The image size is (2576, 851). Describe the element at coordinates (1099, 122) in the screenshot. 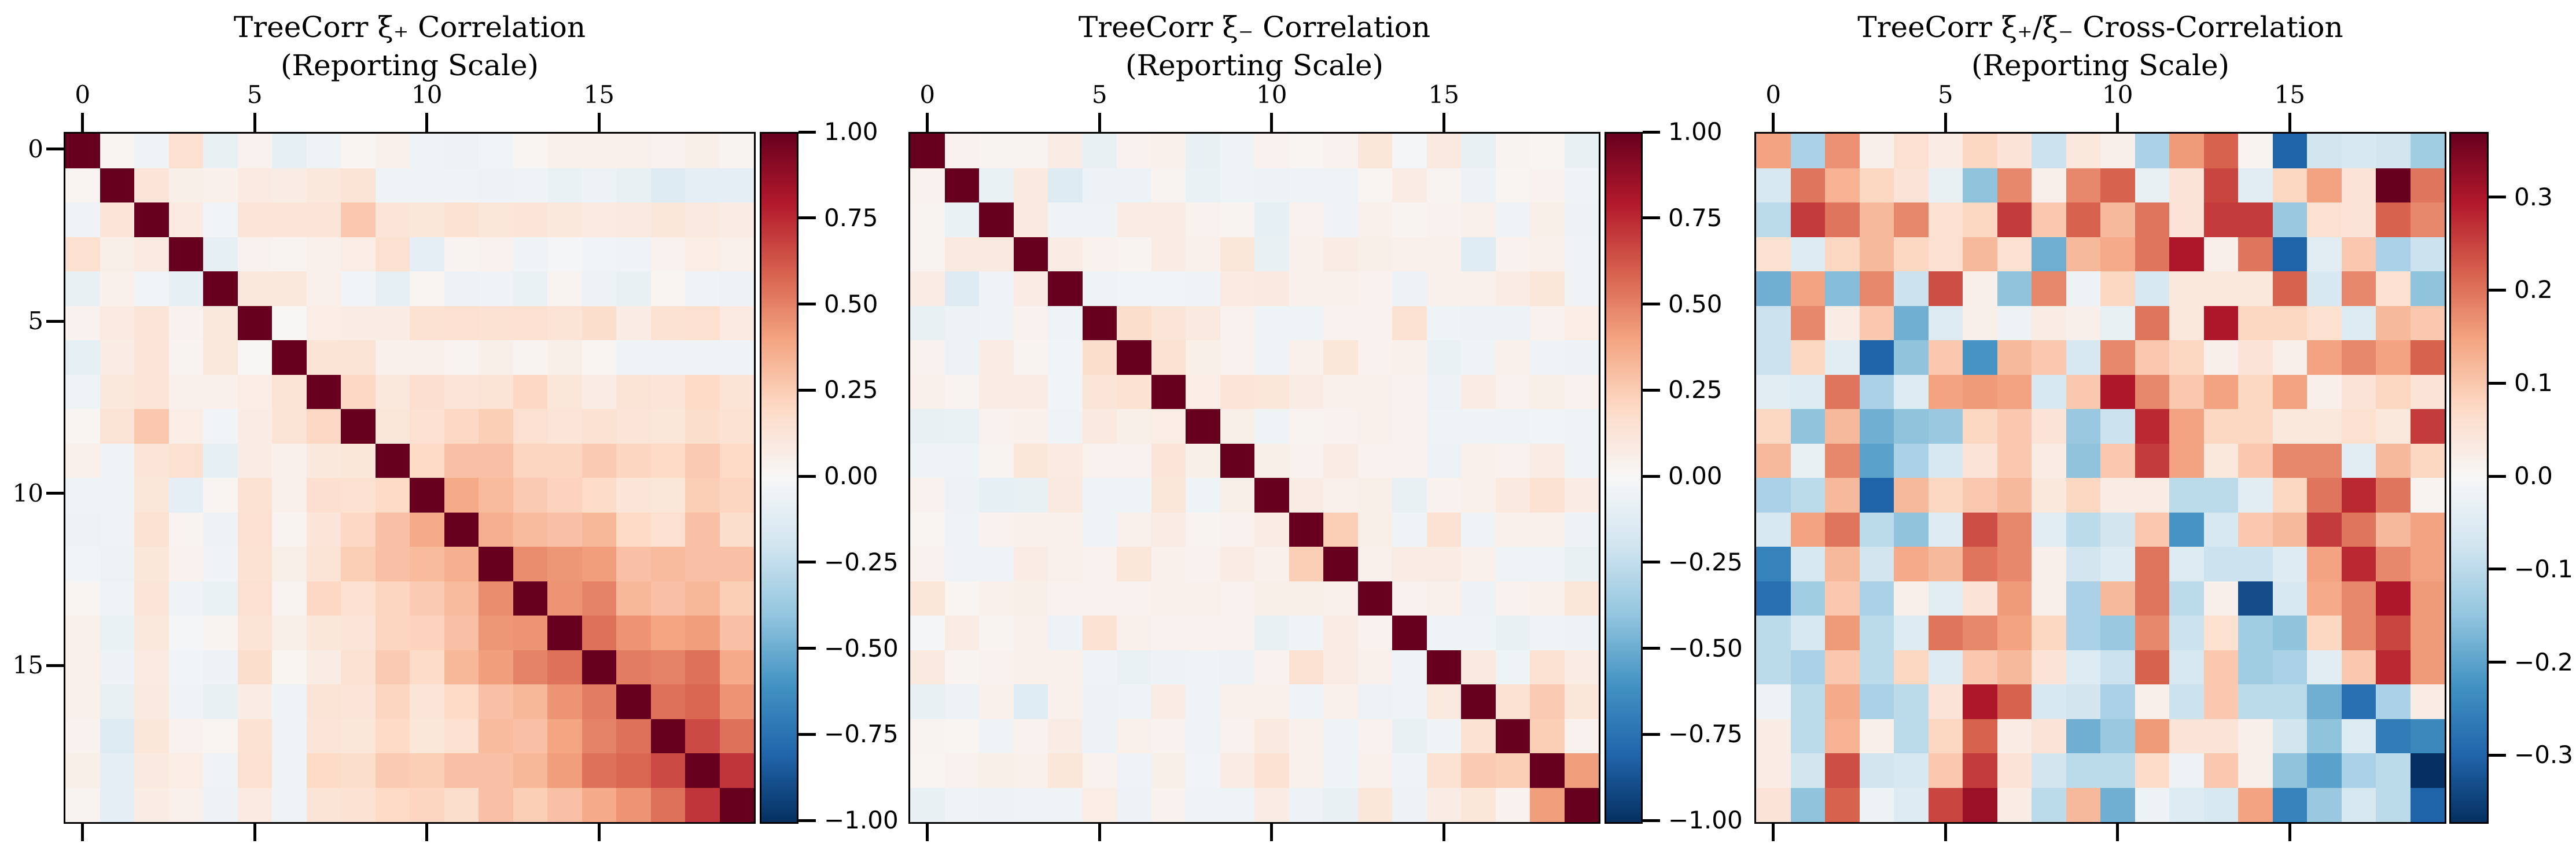

I see `x-axis-tick-top` at that location.